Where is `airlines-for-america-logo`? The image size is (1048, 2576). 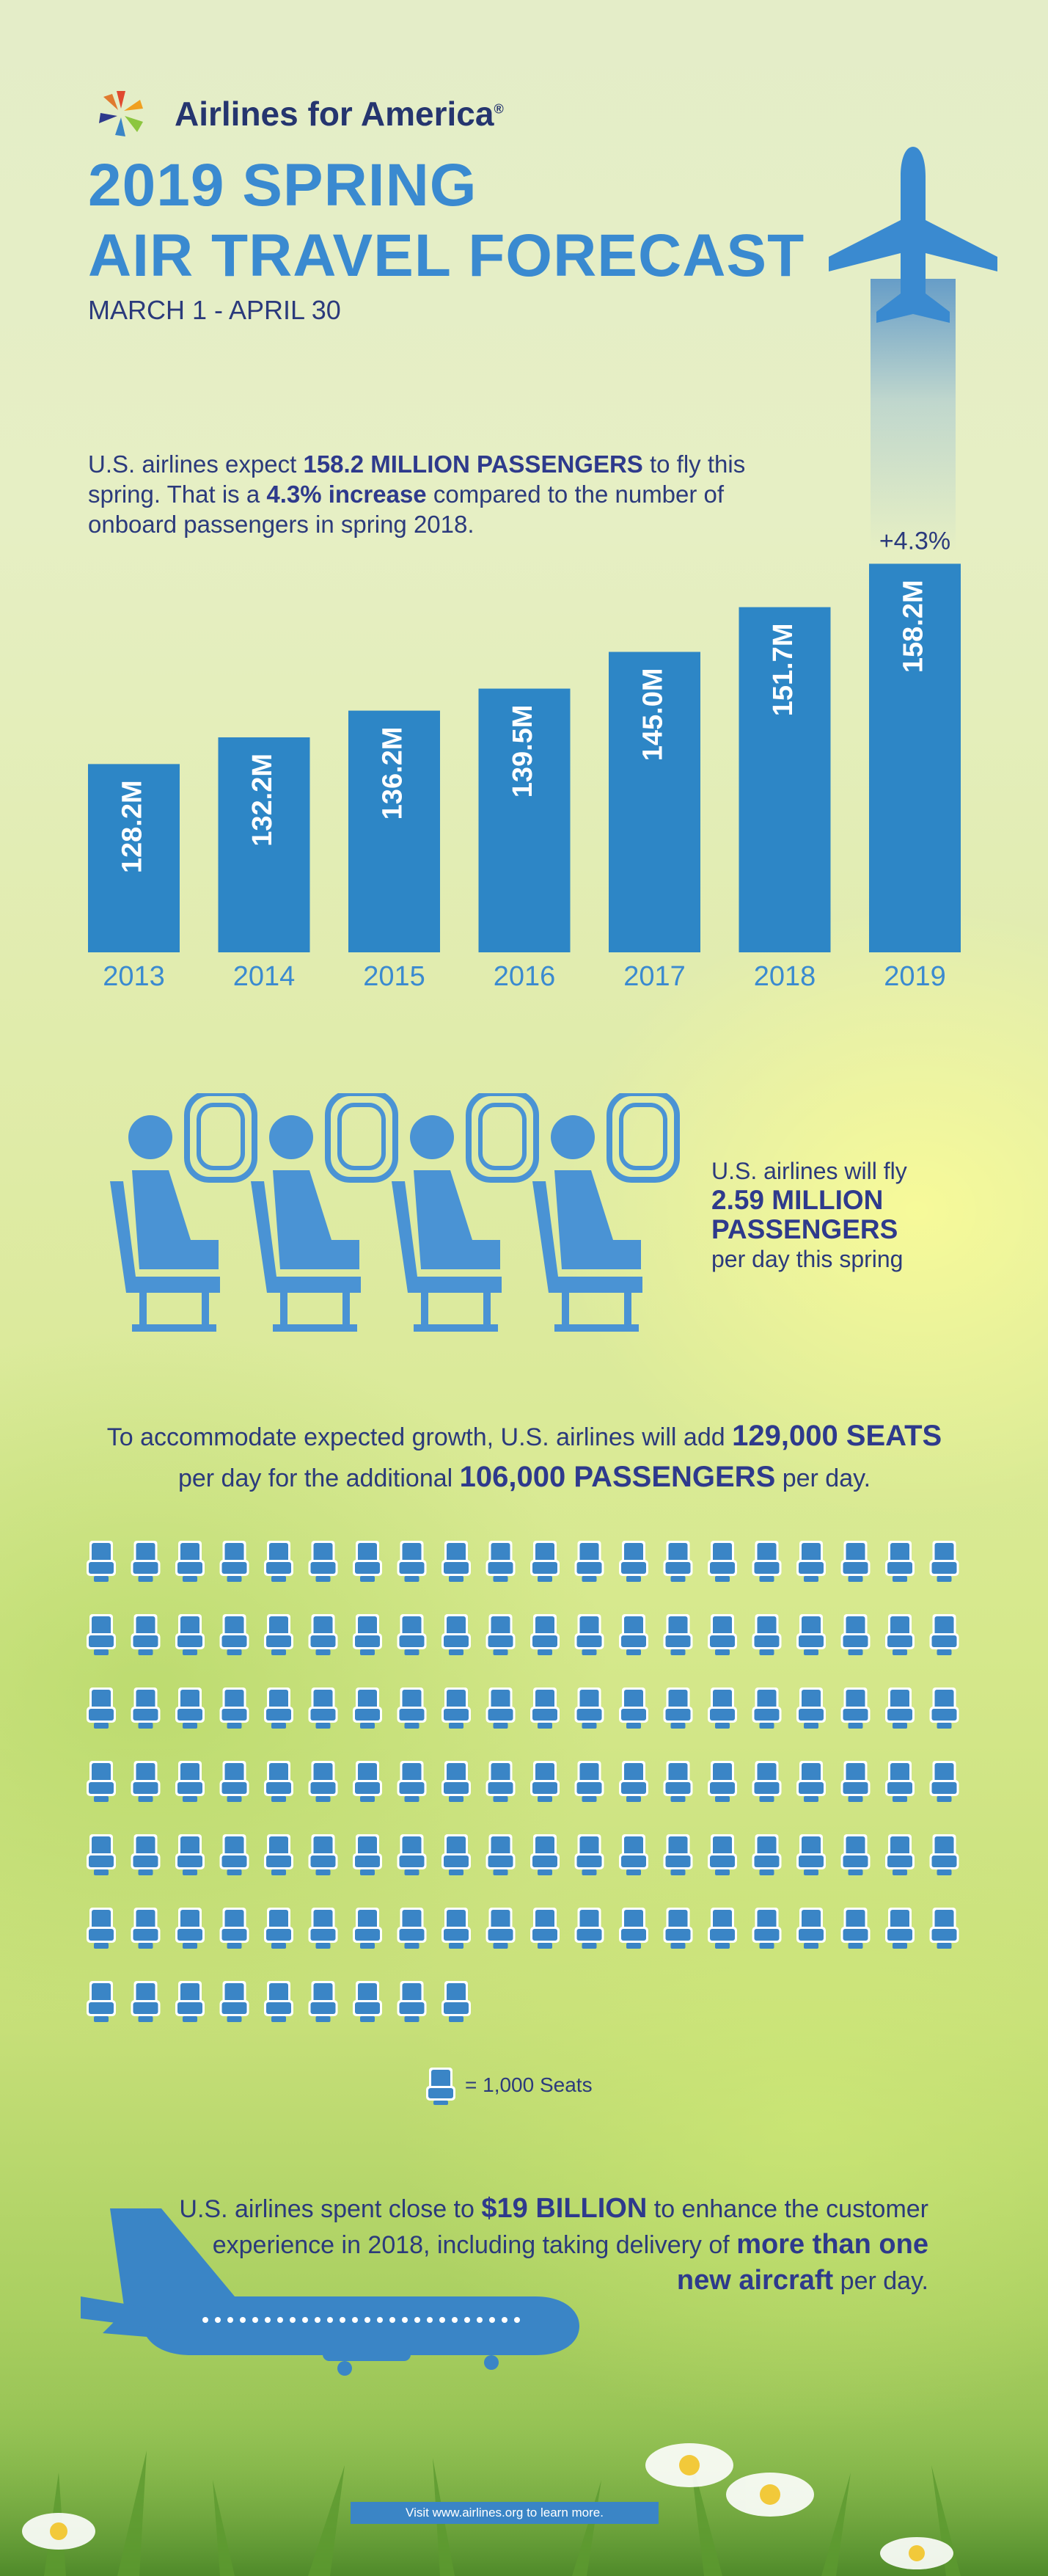 airlines-for-america-logo is located at coordinates (121, 114).